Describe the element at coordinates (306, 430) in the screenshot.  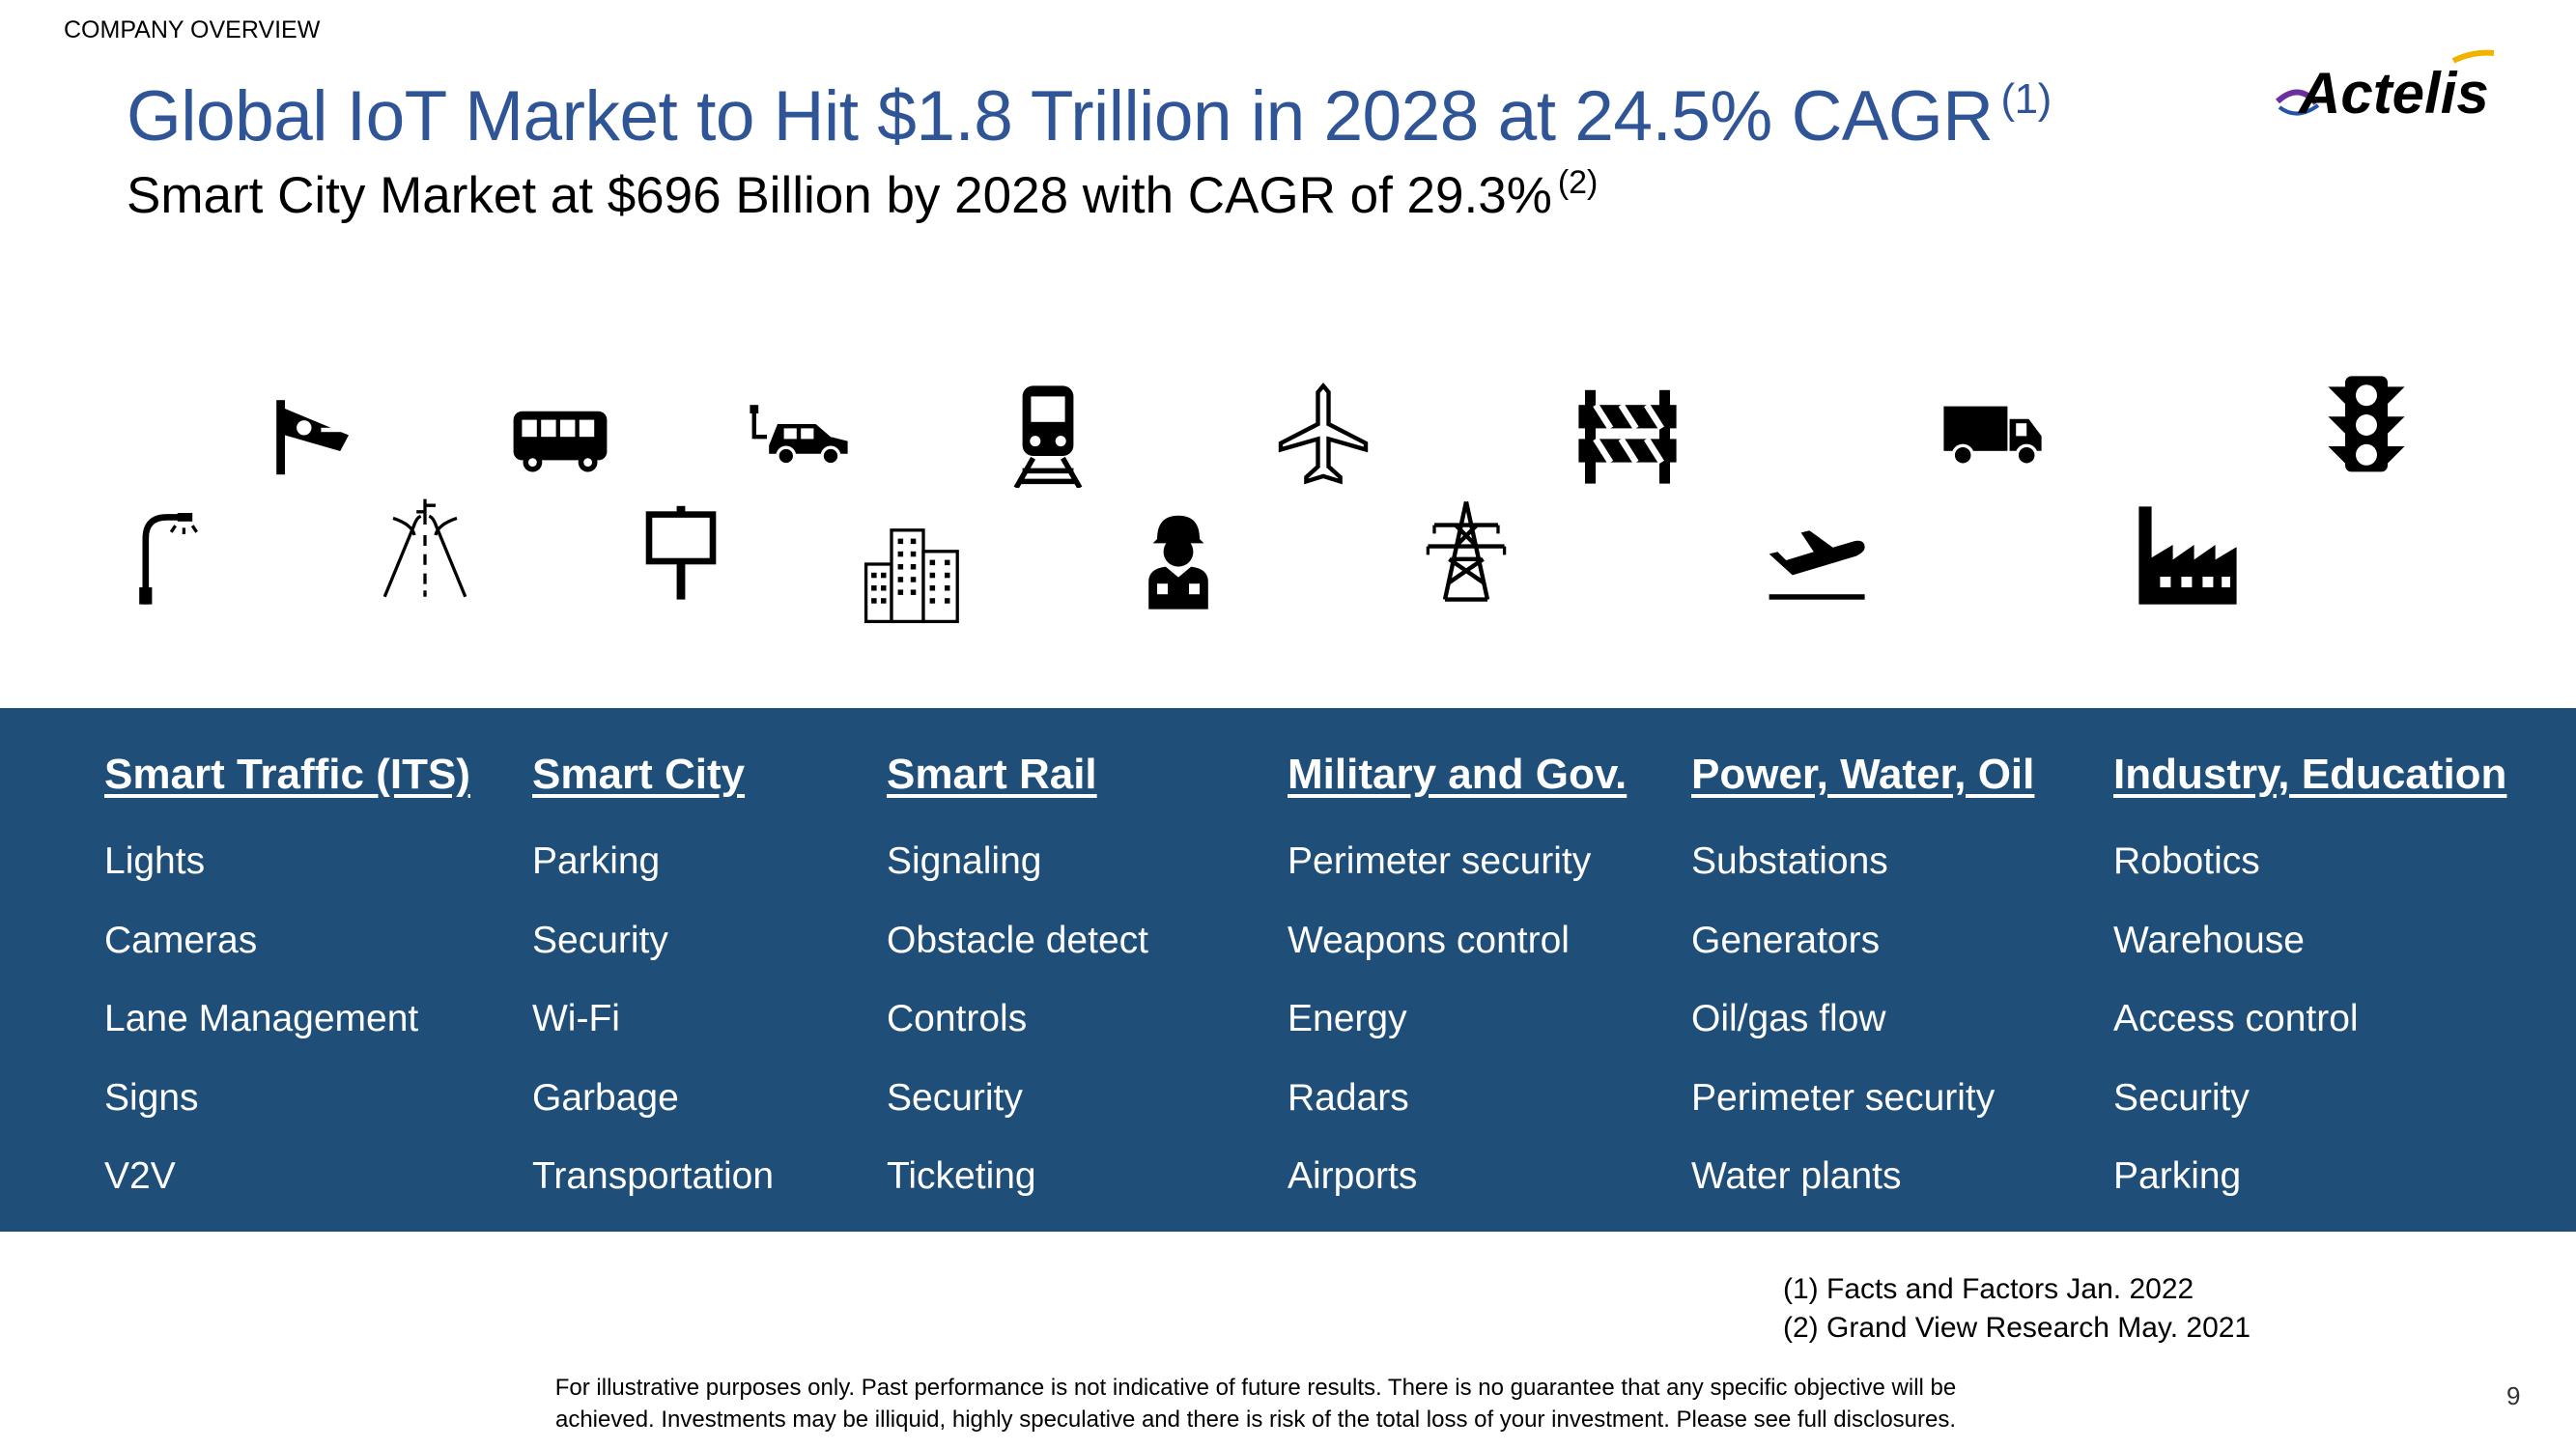
I see `surveillance-camera-icon` at that location.